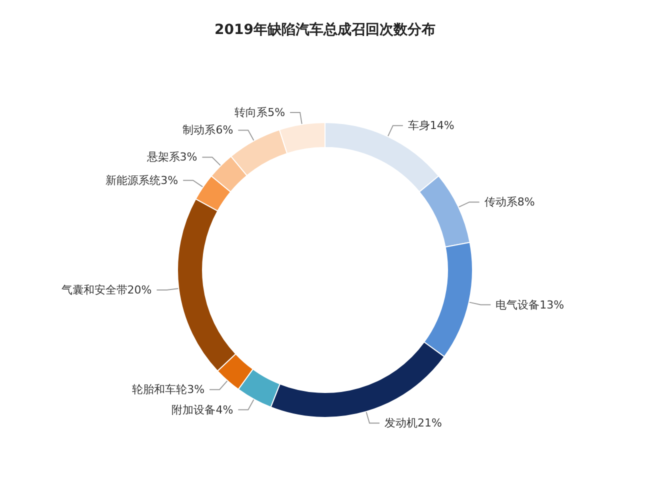  Describe the element at coordinates (325, 29) in the screenshot. I see `chart-title: 2019年缺陷汽车总成召回次数分布` at that location.